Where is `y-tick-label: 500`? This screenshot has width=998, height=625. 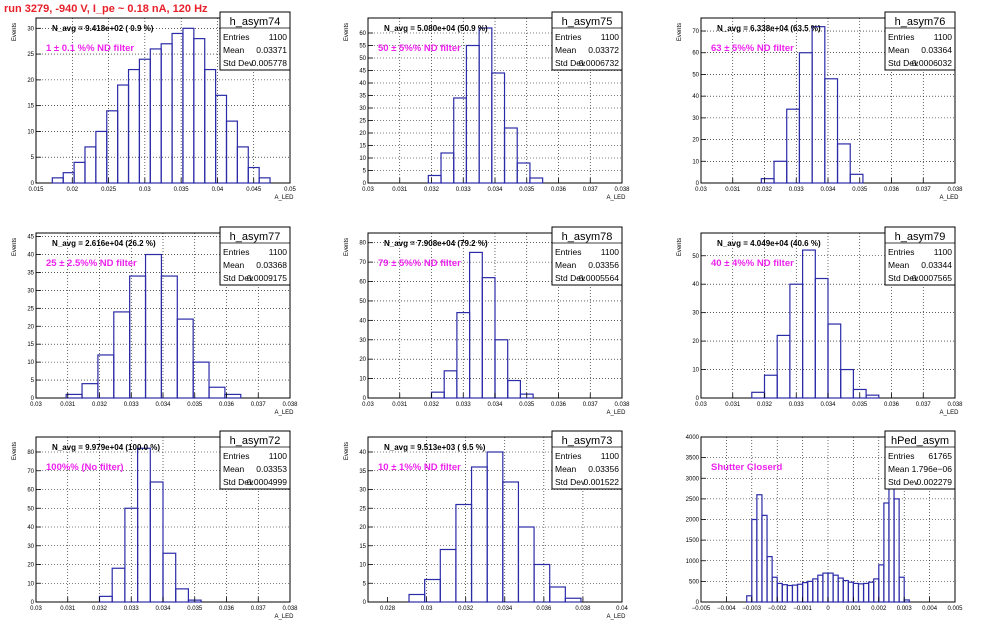
y-tick-label: 500 is located at coordinates (694, 582).